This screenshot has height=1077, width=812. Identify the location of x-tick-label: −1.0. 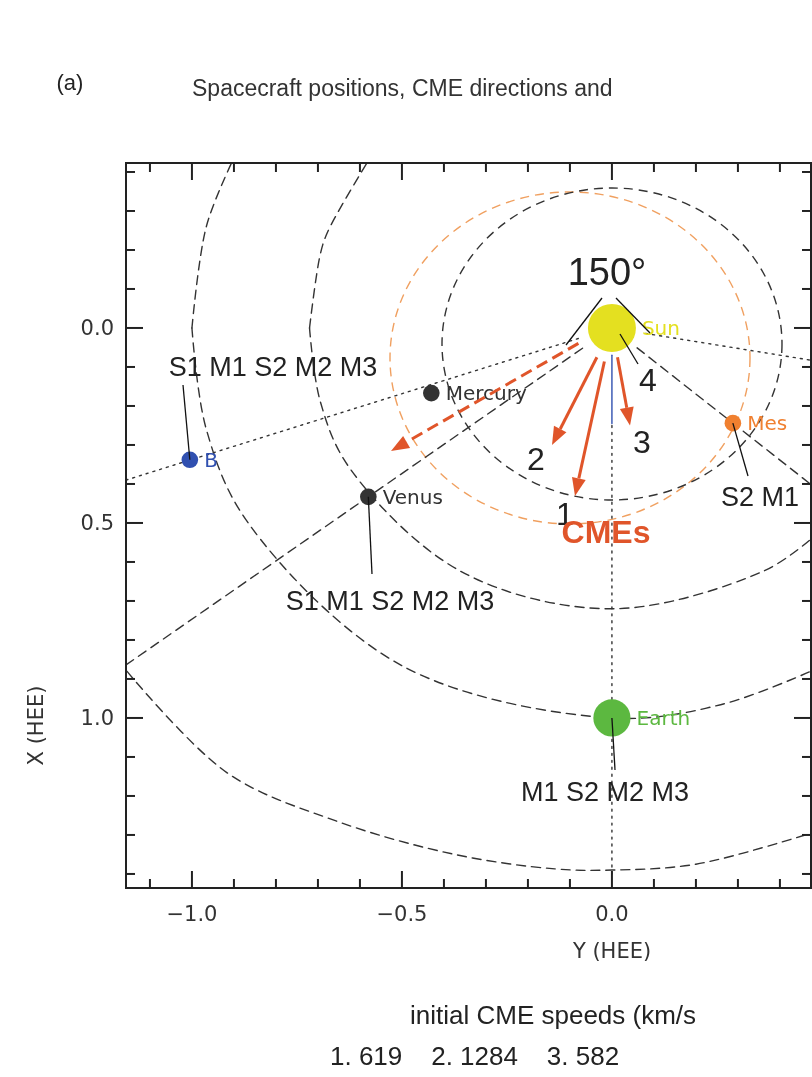
(192, 914).